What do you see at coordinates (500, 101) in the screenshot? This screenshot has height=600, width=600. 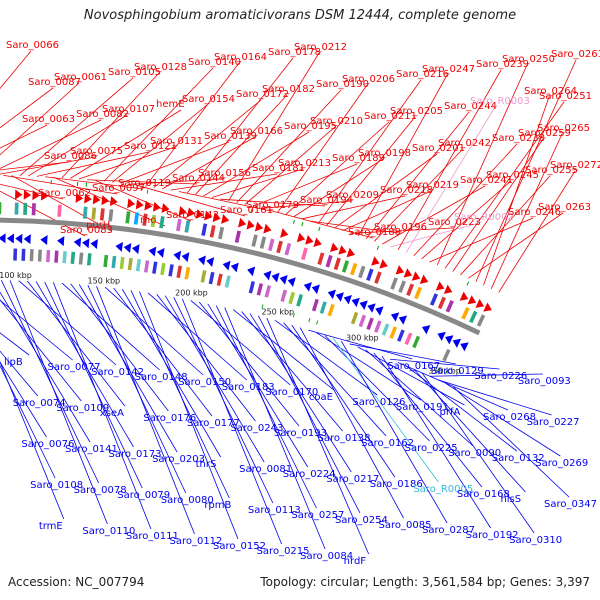 I see `gene-label: Saro_R0003` at bounding box center [500, 101].